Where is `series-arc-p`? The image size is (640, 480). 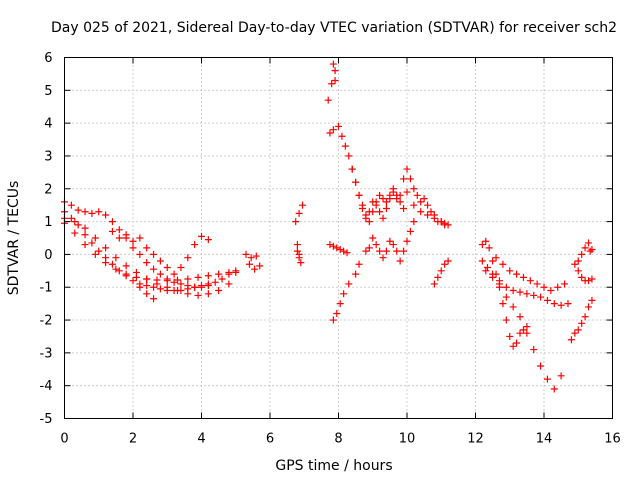
series-arc-p is located at coordinates (429, 215).